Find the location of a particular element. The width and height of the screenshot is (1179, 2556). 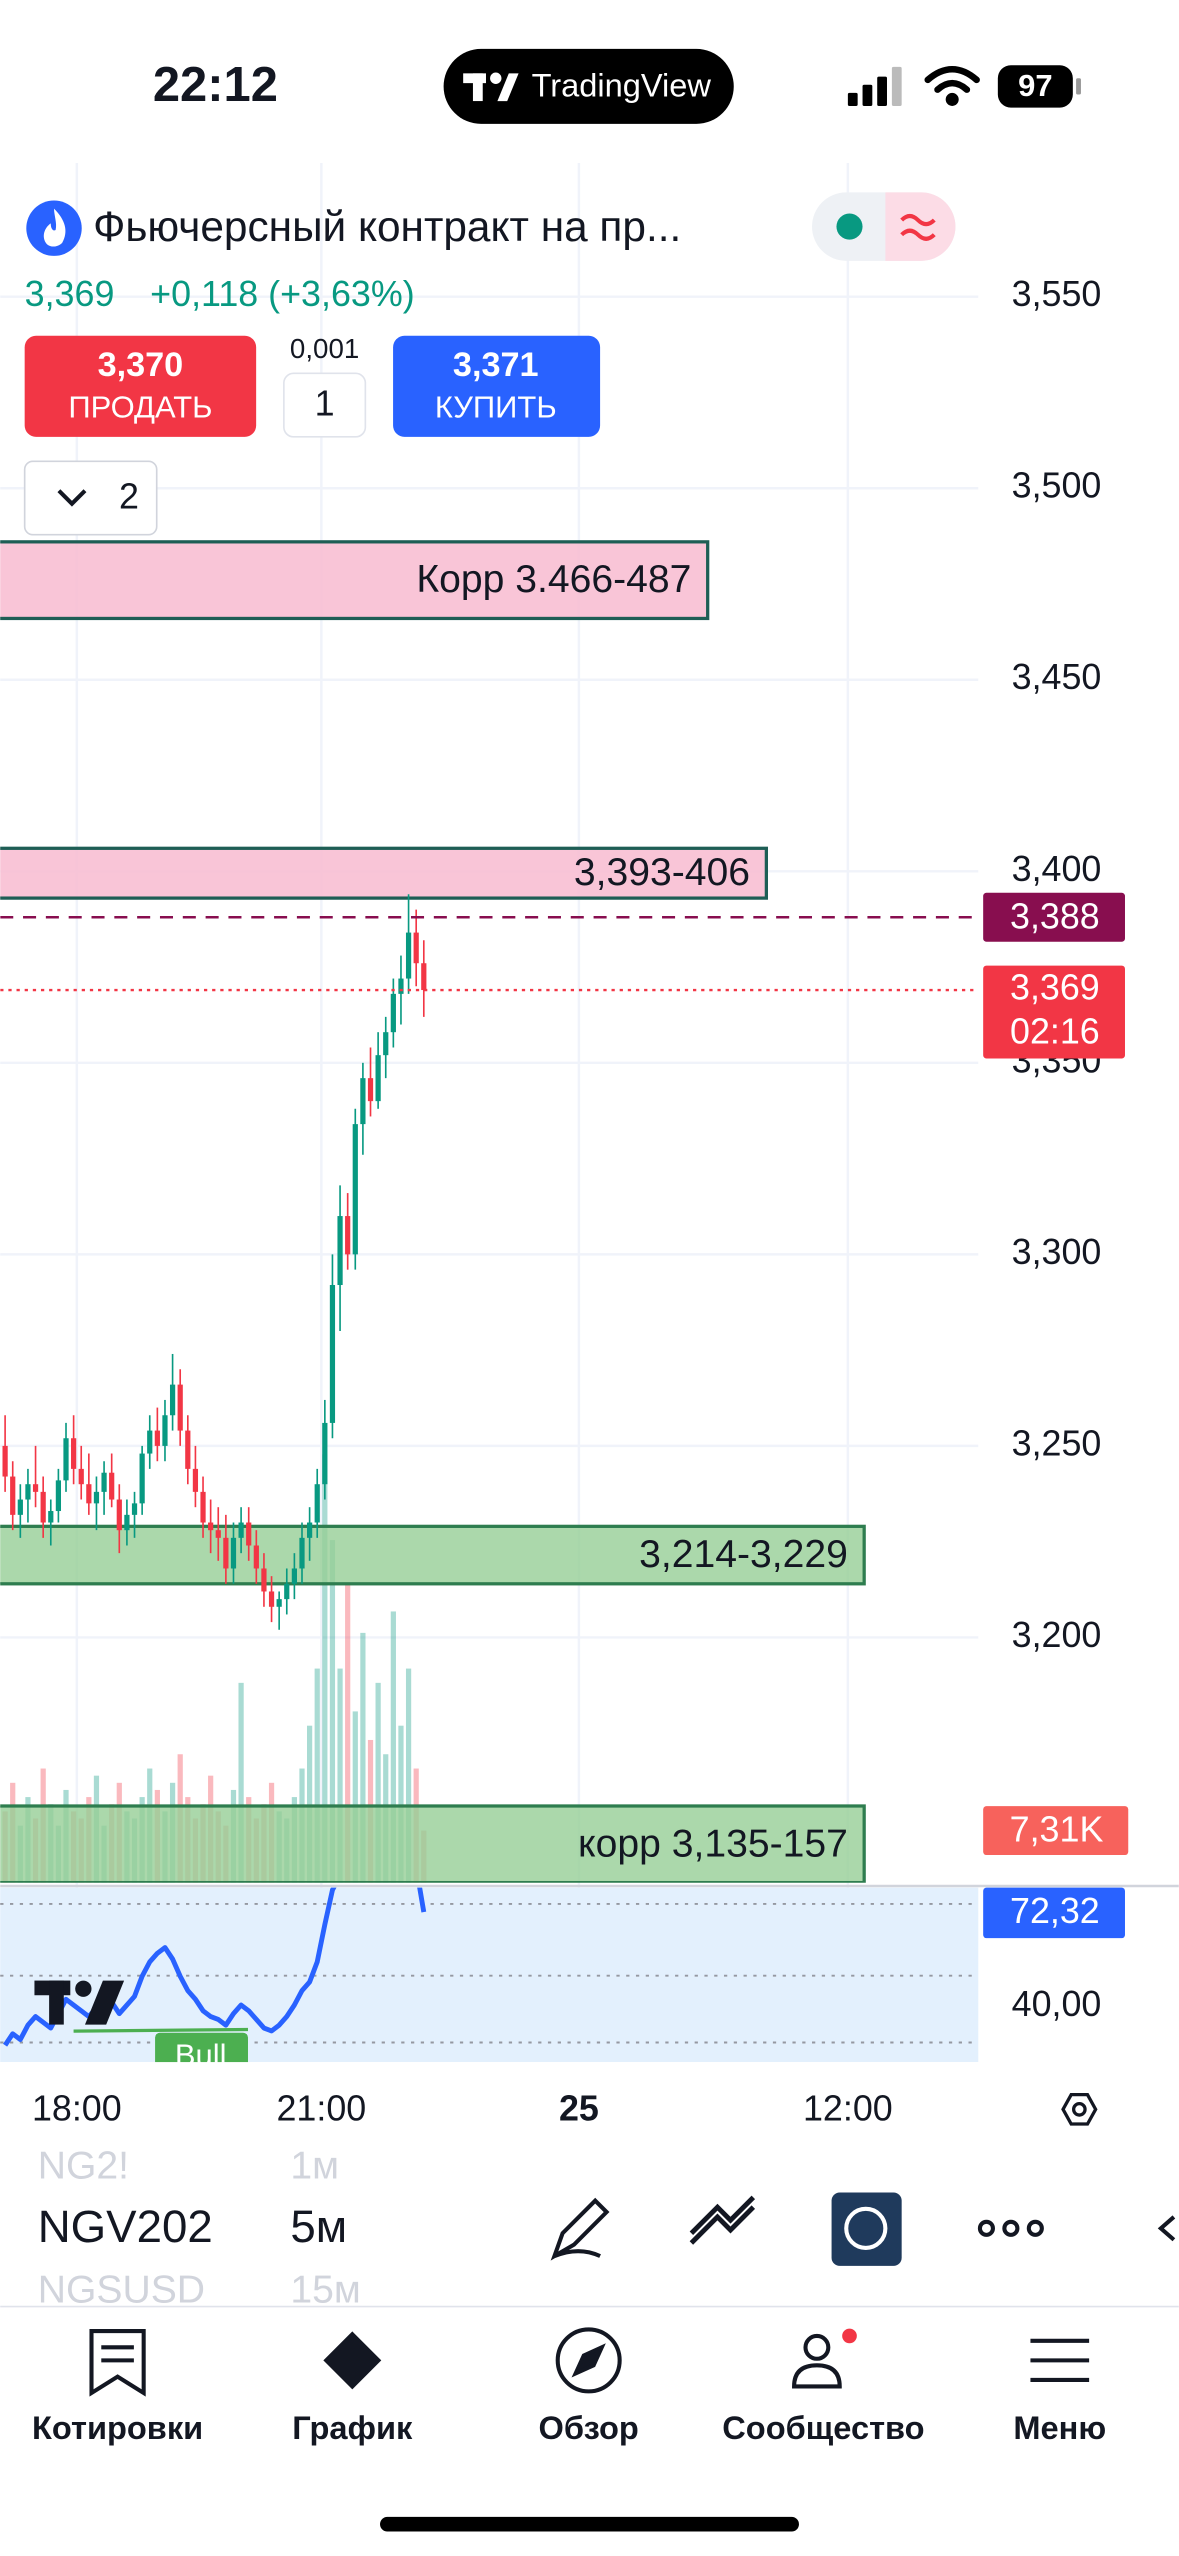

qty-box is located at coordinates (325, 405).